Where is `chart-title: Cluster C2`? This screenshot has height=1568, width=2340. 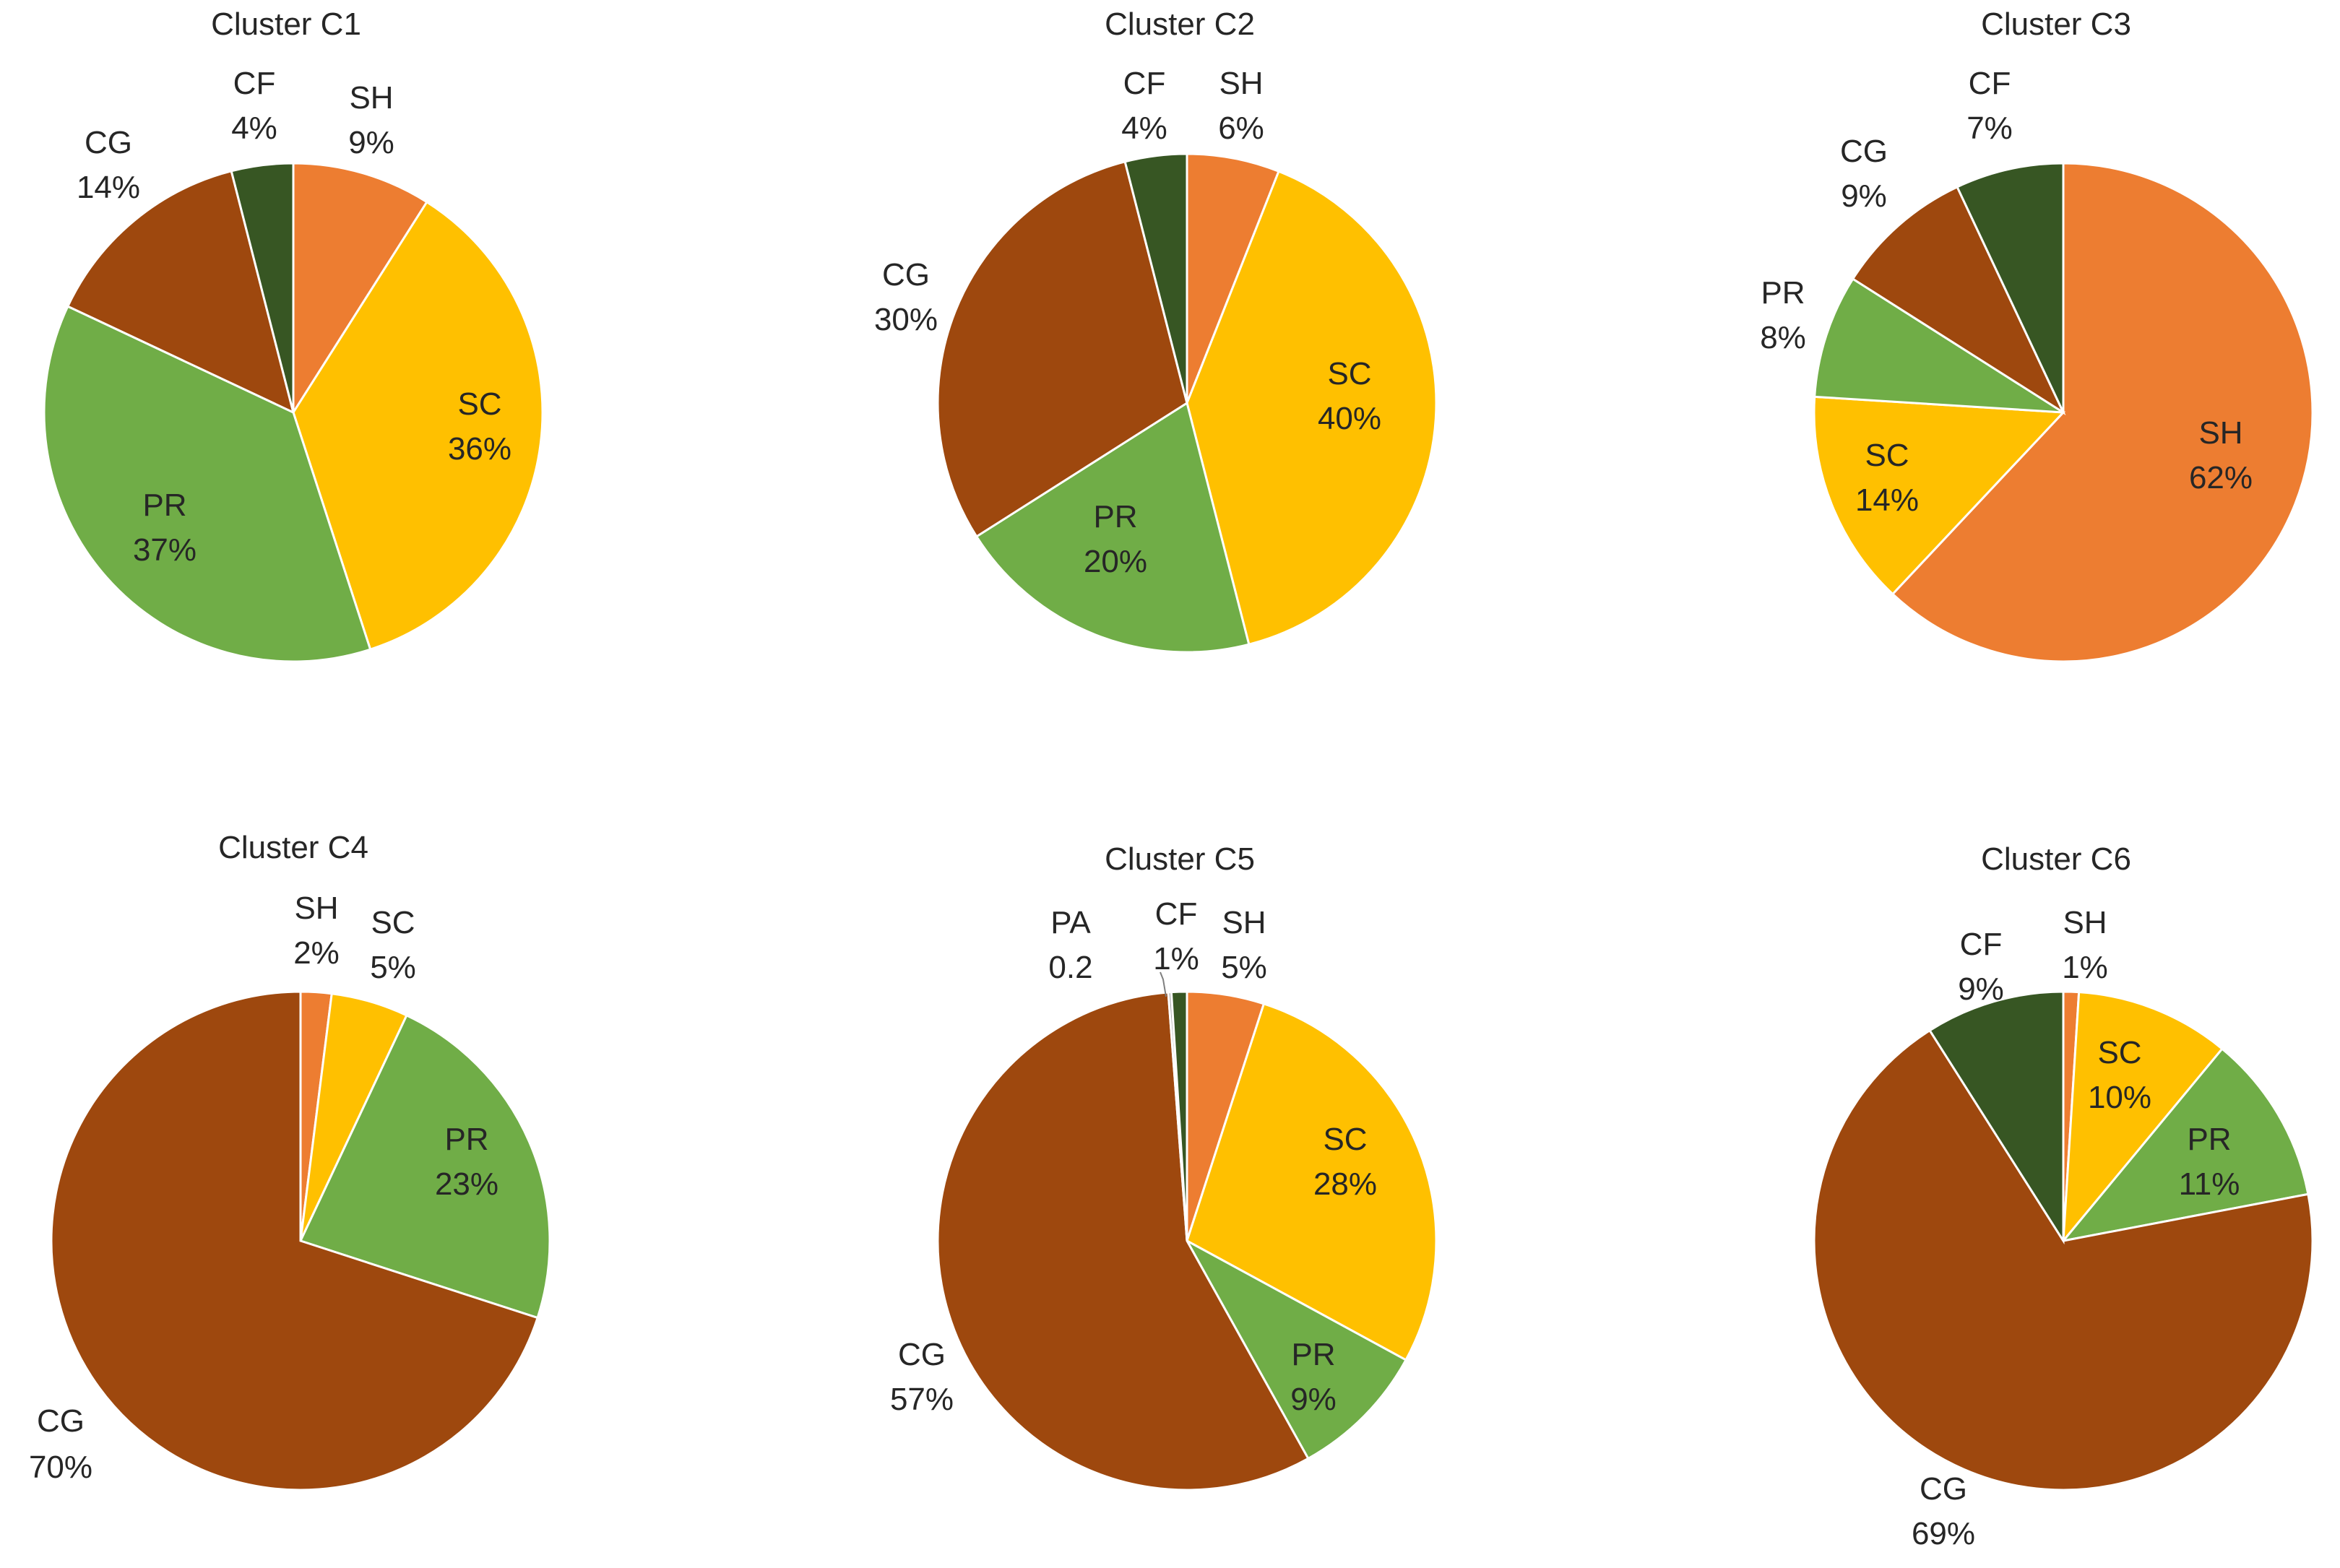 chart-title: Cluster C2 is located at coordinates (1180, 24).